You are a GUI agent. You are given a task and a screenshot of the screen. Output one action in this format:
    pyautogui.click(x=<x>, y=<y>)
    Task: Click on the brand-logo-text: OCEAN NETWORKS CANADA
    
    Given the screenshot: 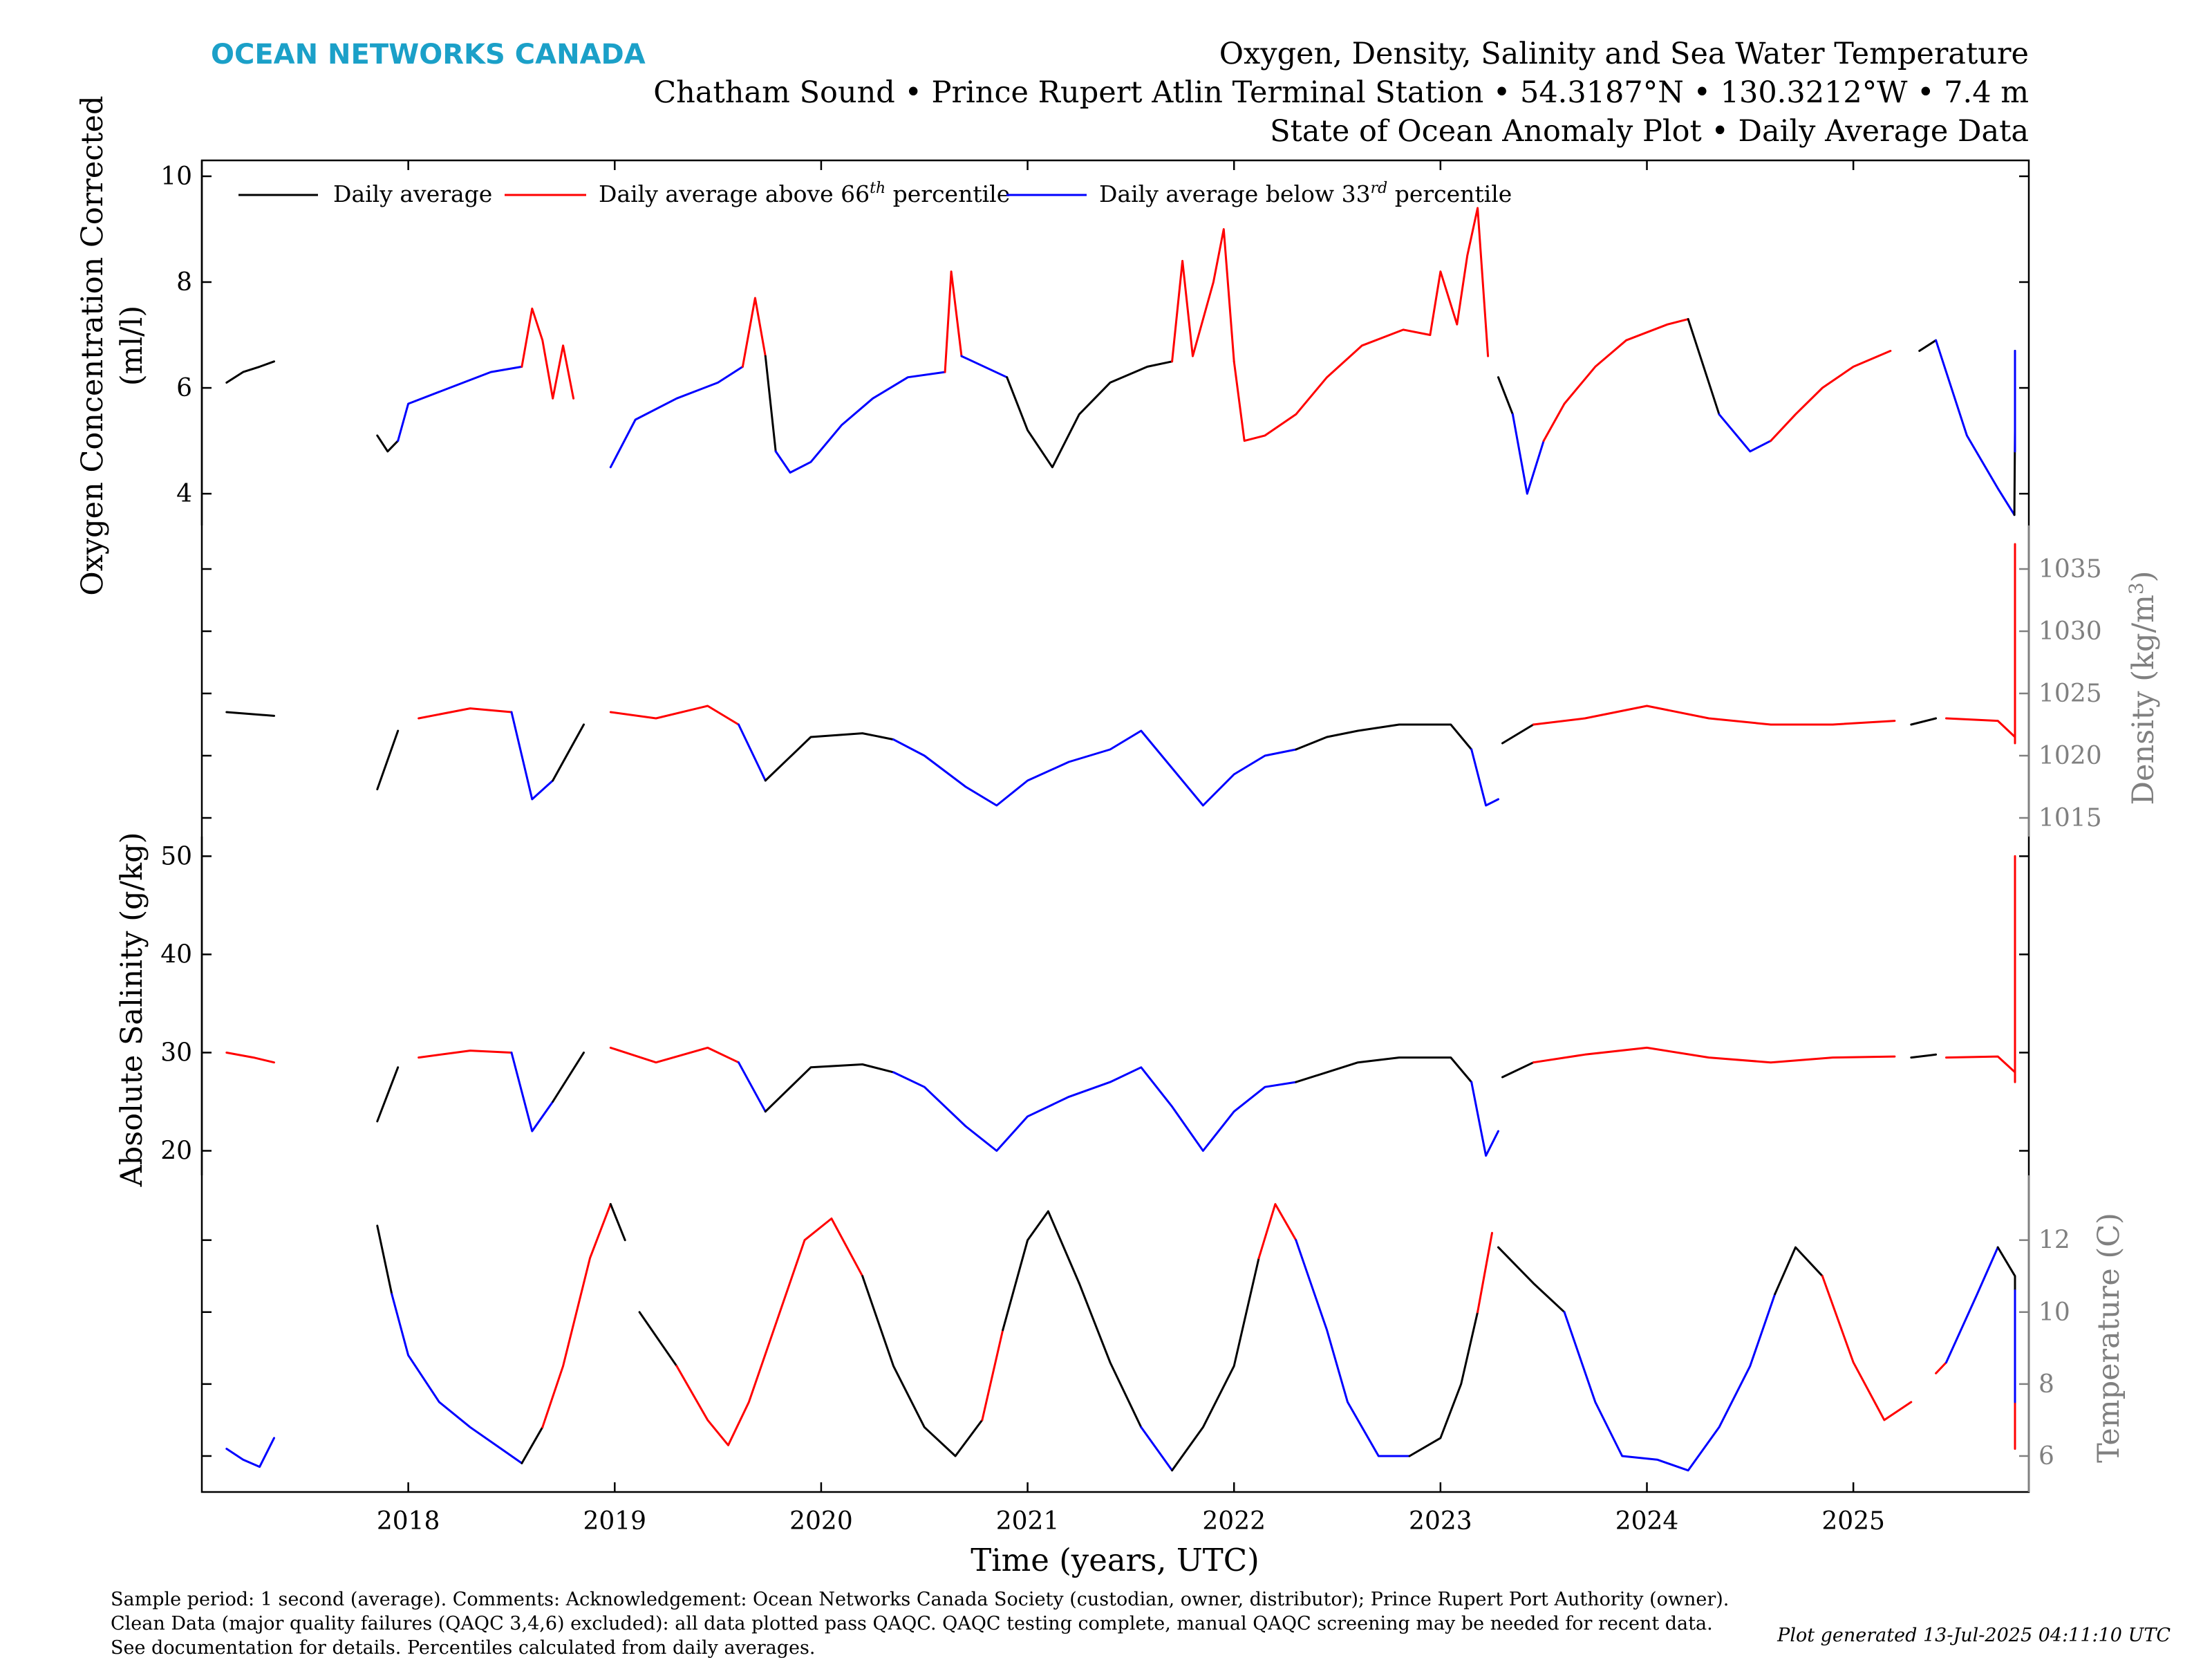 What is the action you would take?
    pyautogui.click(x=428, y=55)
    